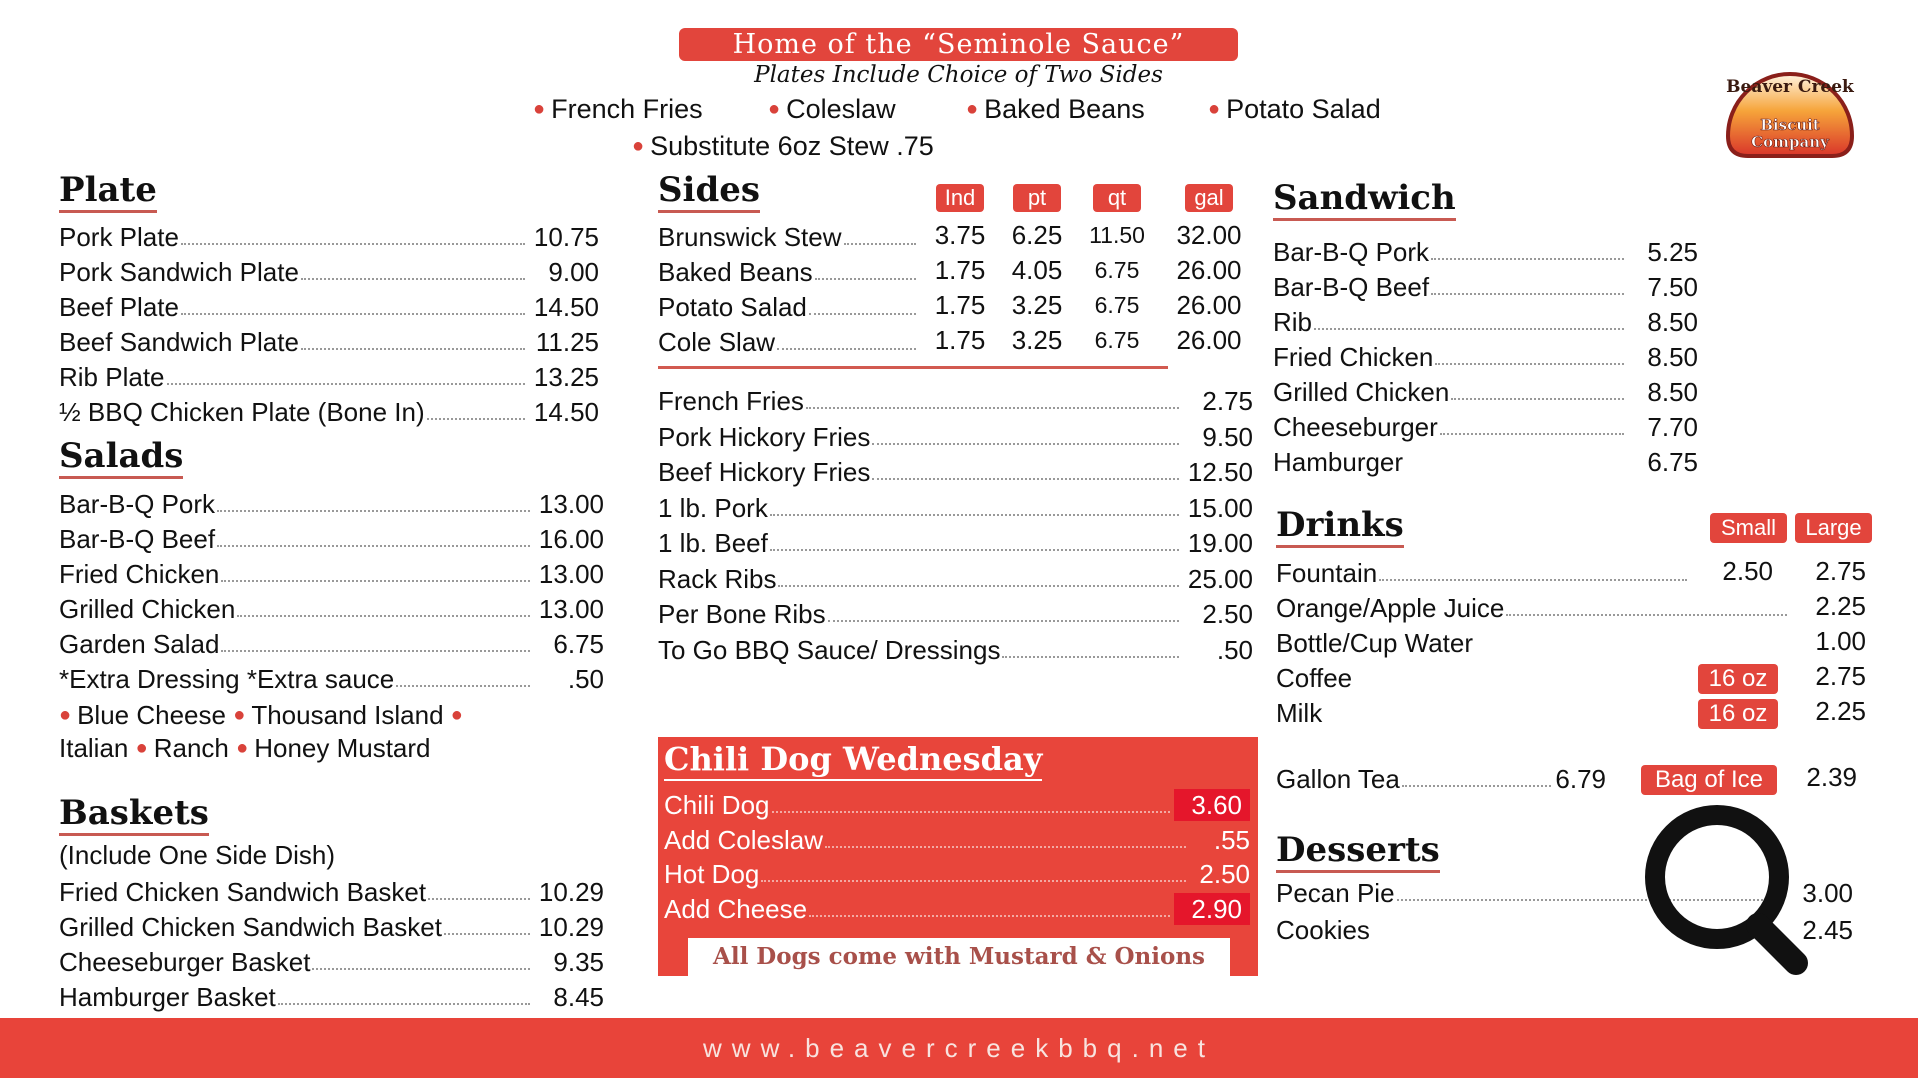  What do you see at coordinates (717, 342) in the screenshot?
I see `item-name: Cole Slaw` at bounding box center [717, 342].